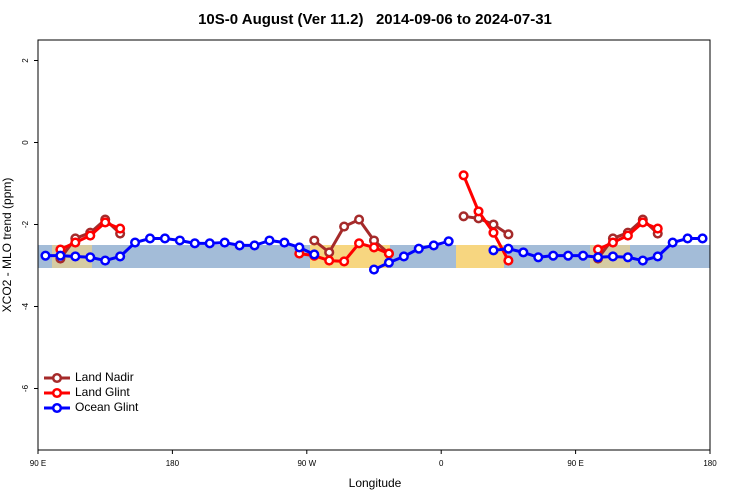 The height and width of the screenshot is (500, 750). I want to click on y-tick-label: 2, so click(25, 60).